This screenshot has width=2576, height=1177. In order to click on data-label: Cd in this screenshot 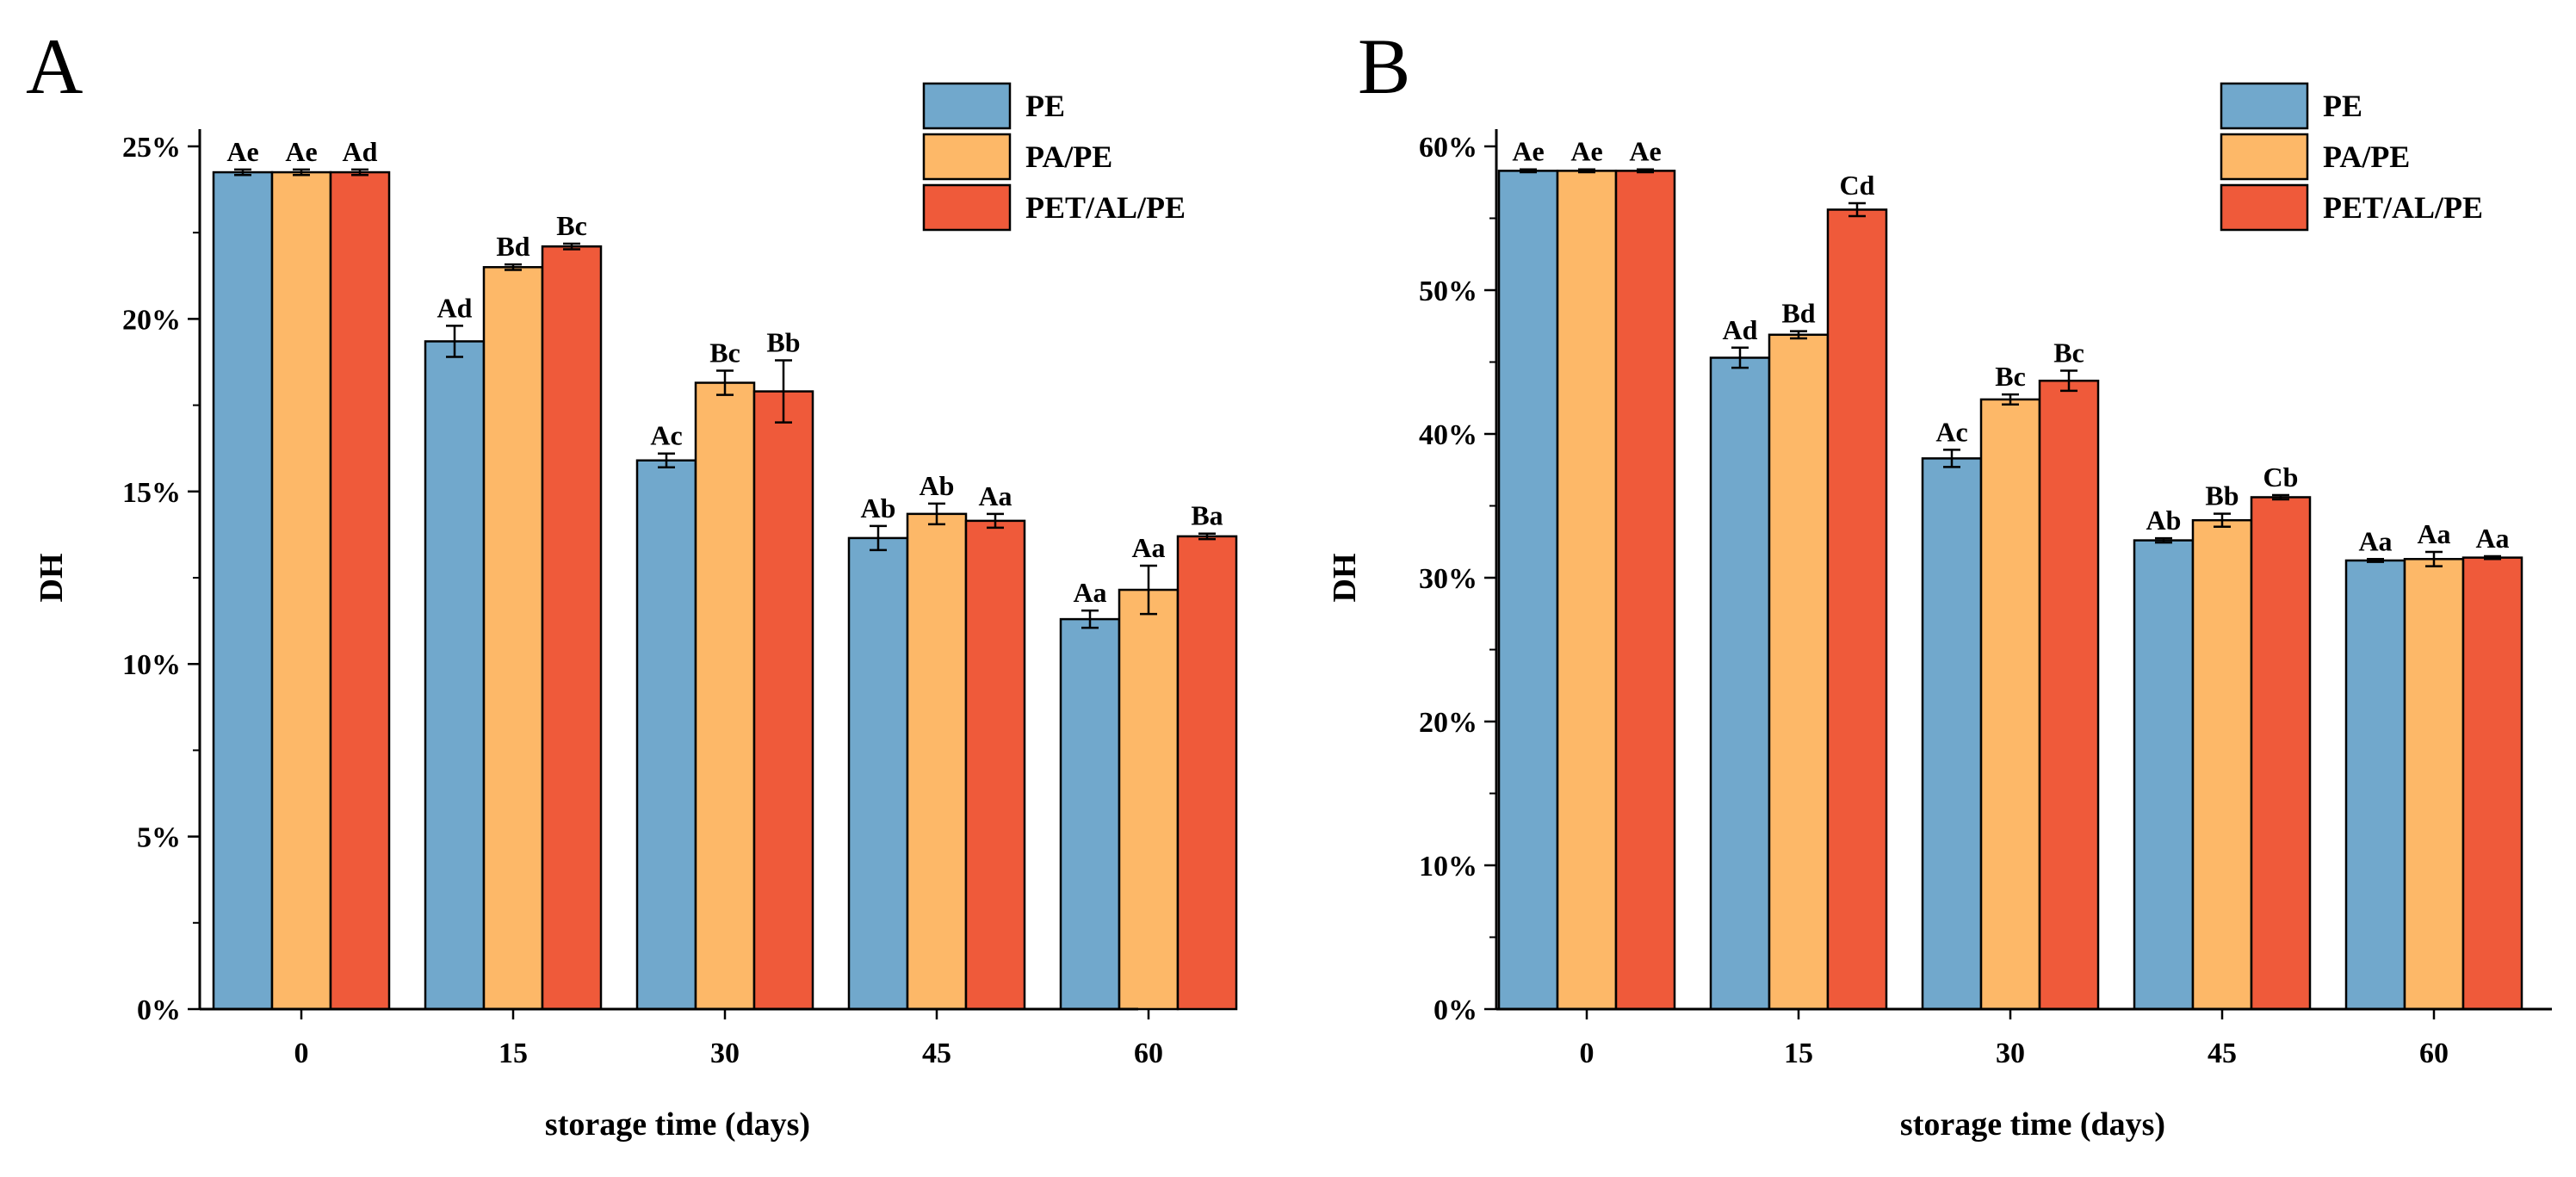, I will do `click(1857, 185)`.